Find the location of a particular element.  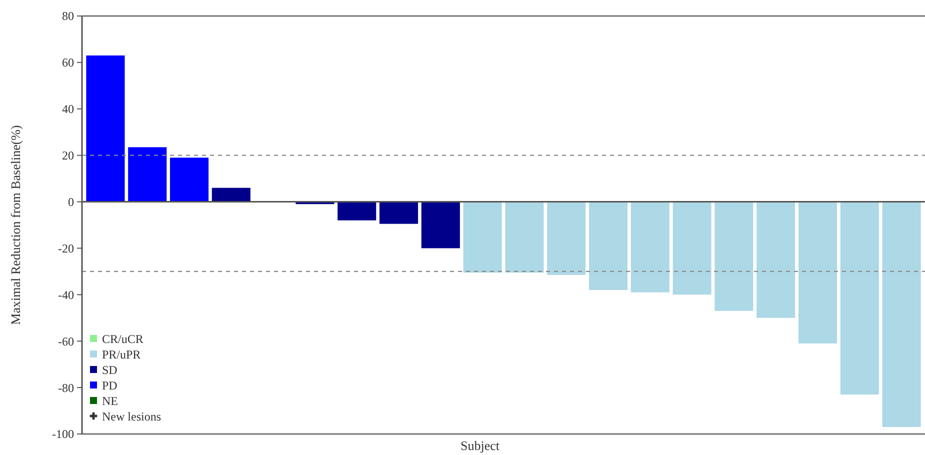

legend-label: CR/uCR is located at coordinates (123, 339).